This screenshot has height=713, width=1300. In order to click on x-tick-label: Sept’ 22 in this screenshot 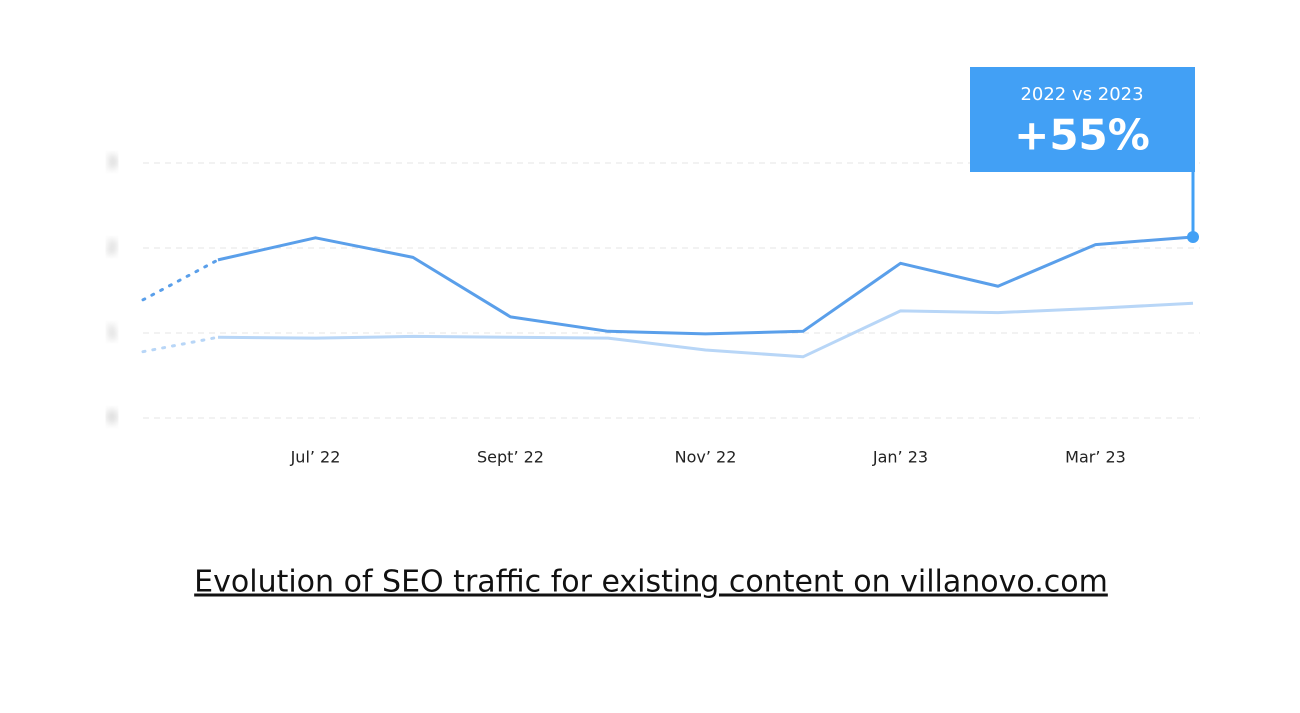, I will do `click(510, 457)`.